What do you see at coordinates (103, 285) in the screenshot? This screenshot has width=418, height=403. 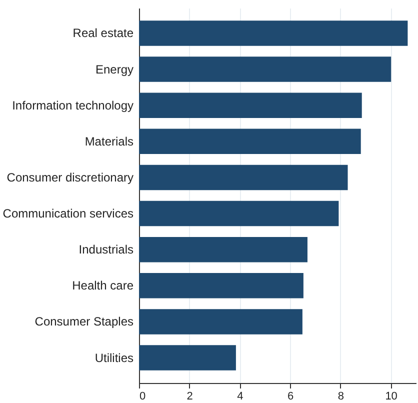 I see `y-tick-label: Health care` at bounding box center [103, 285].